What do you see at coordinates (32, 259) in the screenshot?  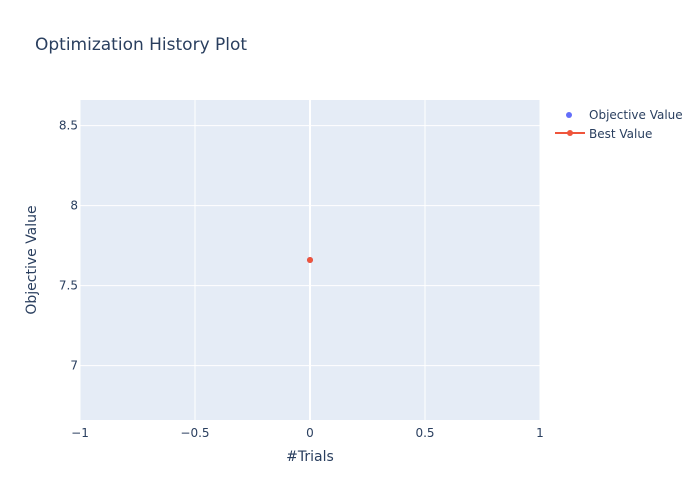 I see `y-axis-title: Objective Value` at bounding box center [32, 259].